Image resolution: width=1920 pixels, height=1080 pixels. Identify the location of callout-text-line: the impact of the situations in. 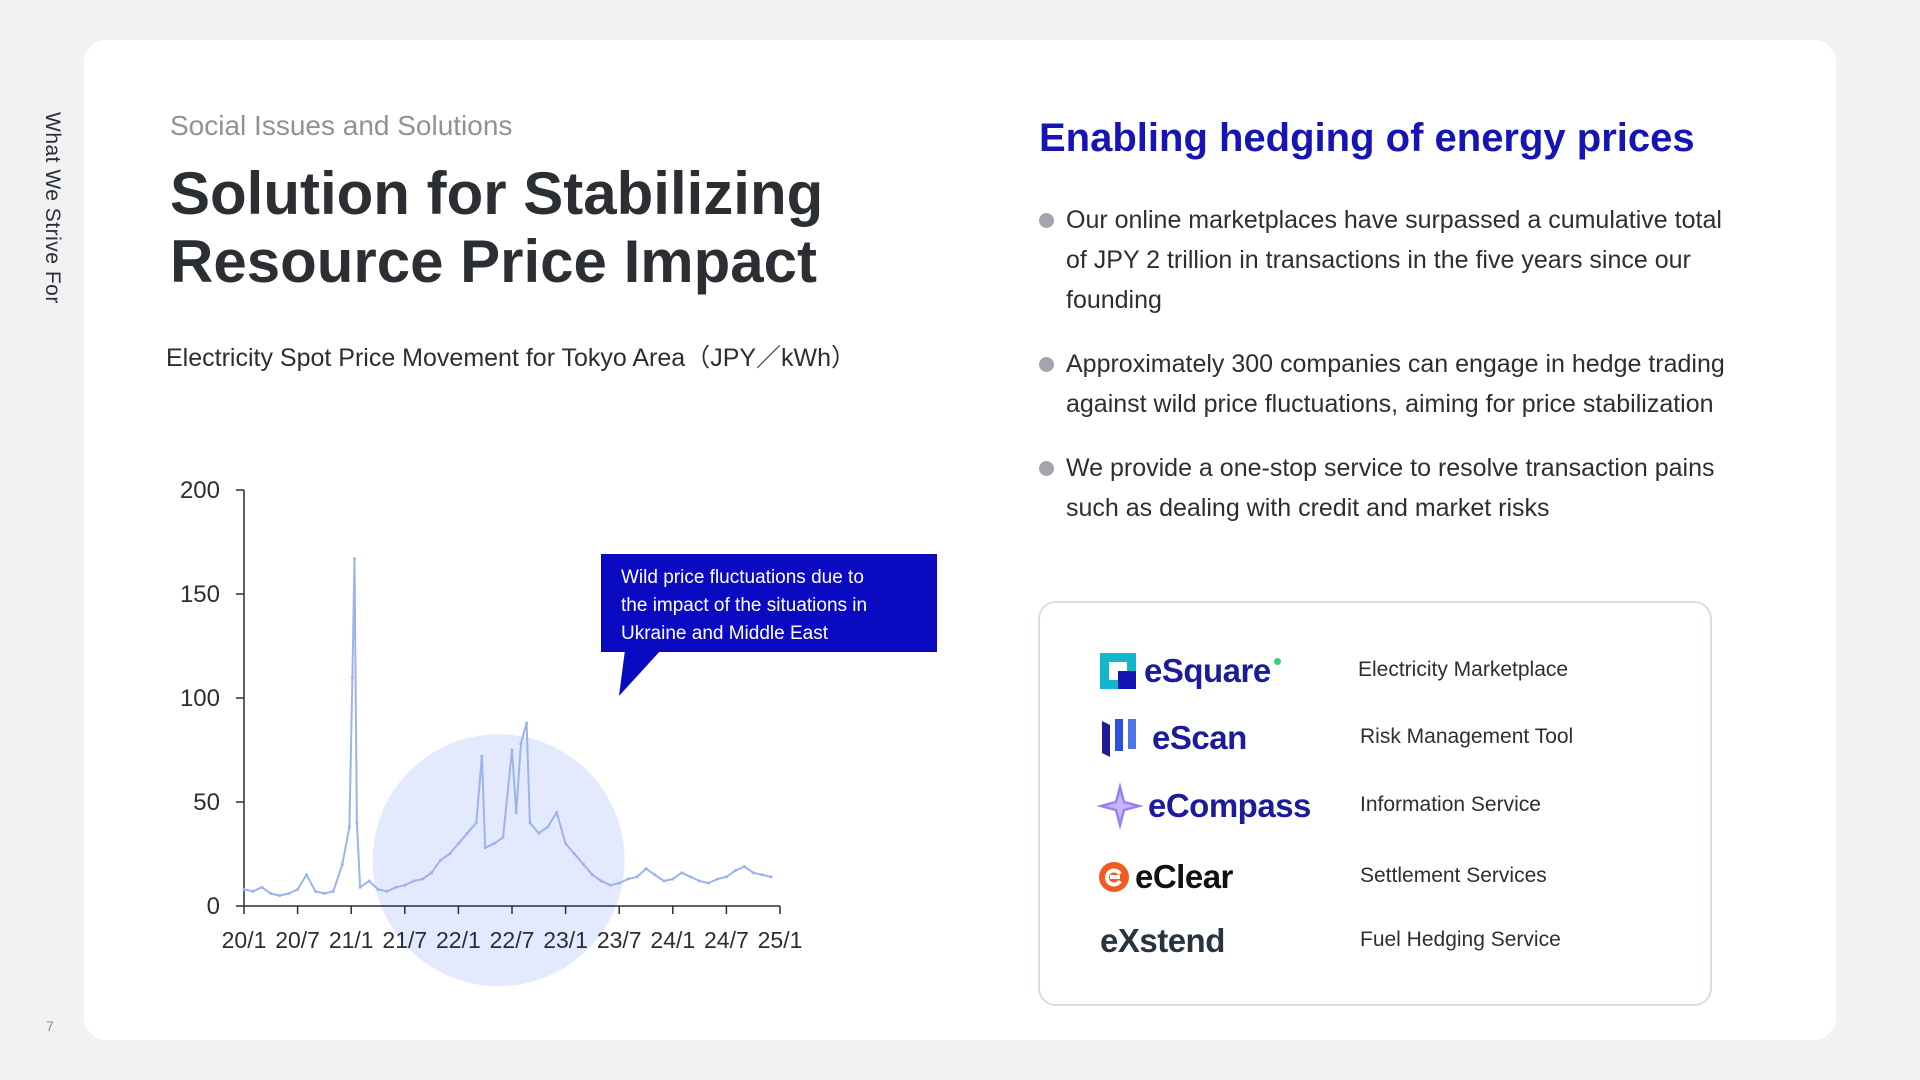
(744, 605).